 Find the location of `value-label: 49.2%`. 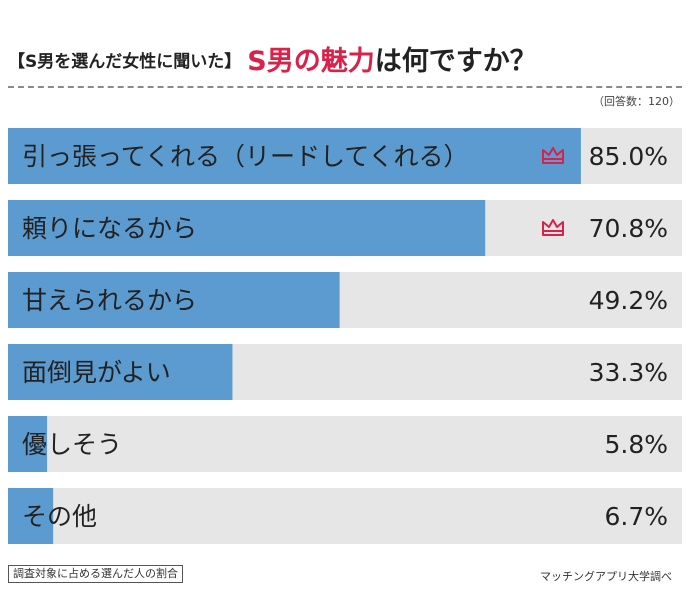

value-label: 49.2% is located at coordinates (628, 300).